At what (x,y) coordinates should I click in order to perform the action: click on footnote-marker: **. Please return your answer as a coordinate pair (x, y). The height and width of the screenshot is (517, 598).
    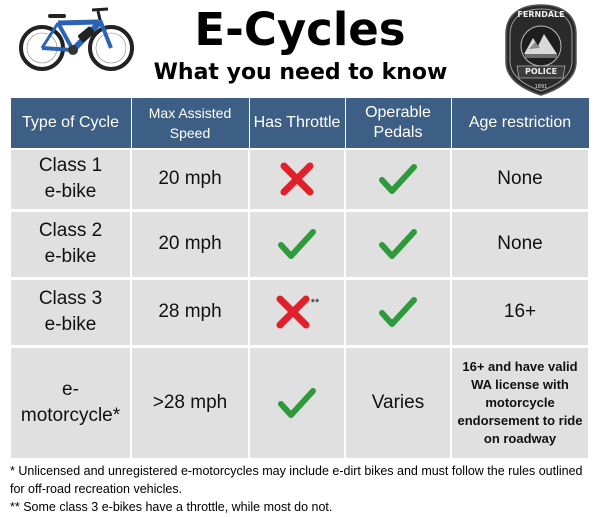
    Looking at the image, I should click on (315, 303).